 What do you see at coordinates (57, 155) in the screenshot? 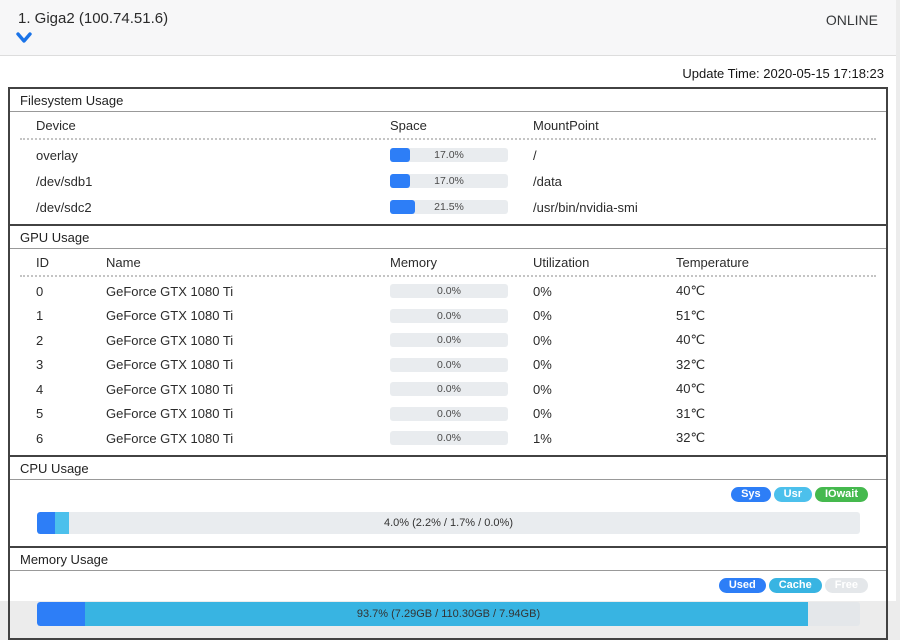
I see `fs-device: overlay` at bounding box center [57, 155].